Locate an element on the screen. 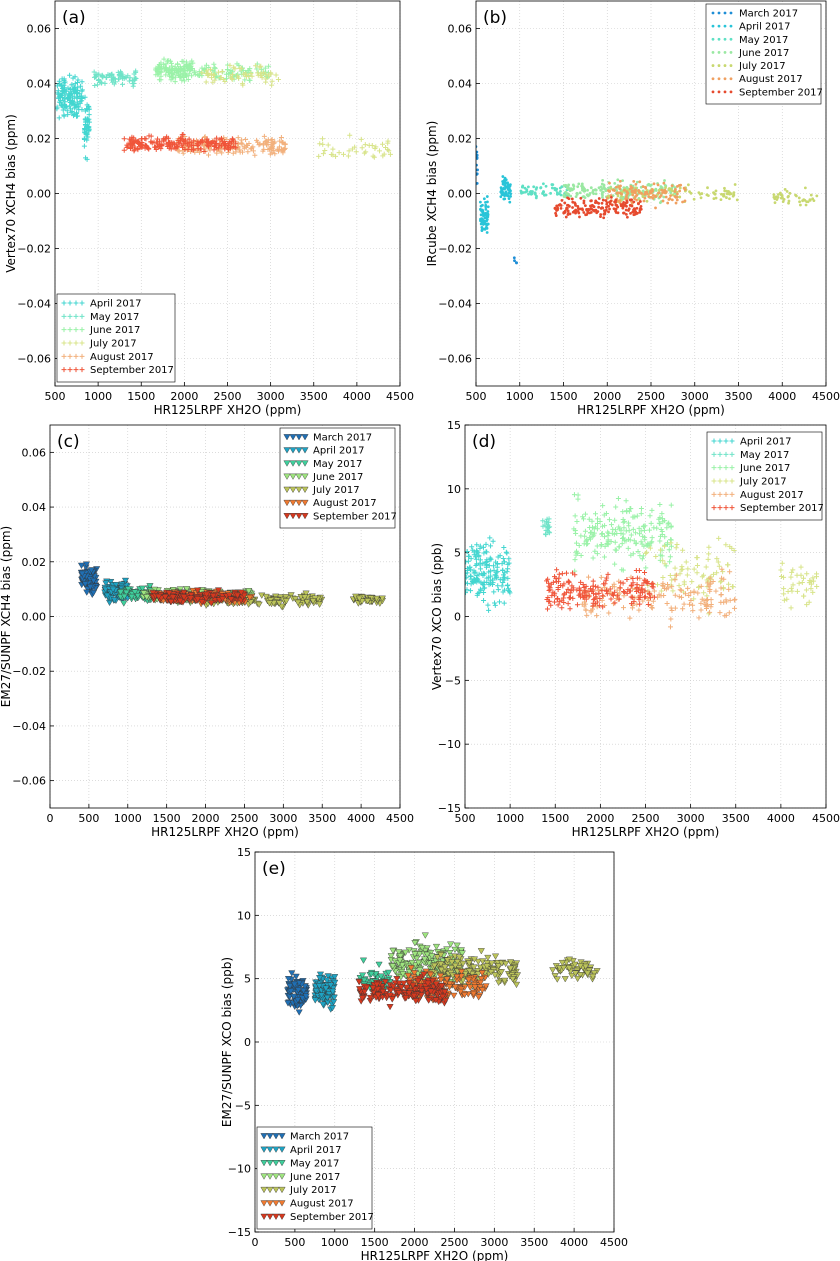 The height and width of the screenshot is (1261, 840). data-points is located at coordinates (644, 202).